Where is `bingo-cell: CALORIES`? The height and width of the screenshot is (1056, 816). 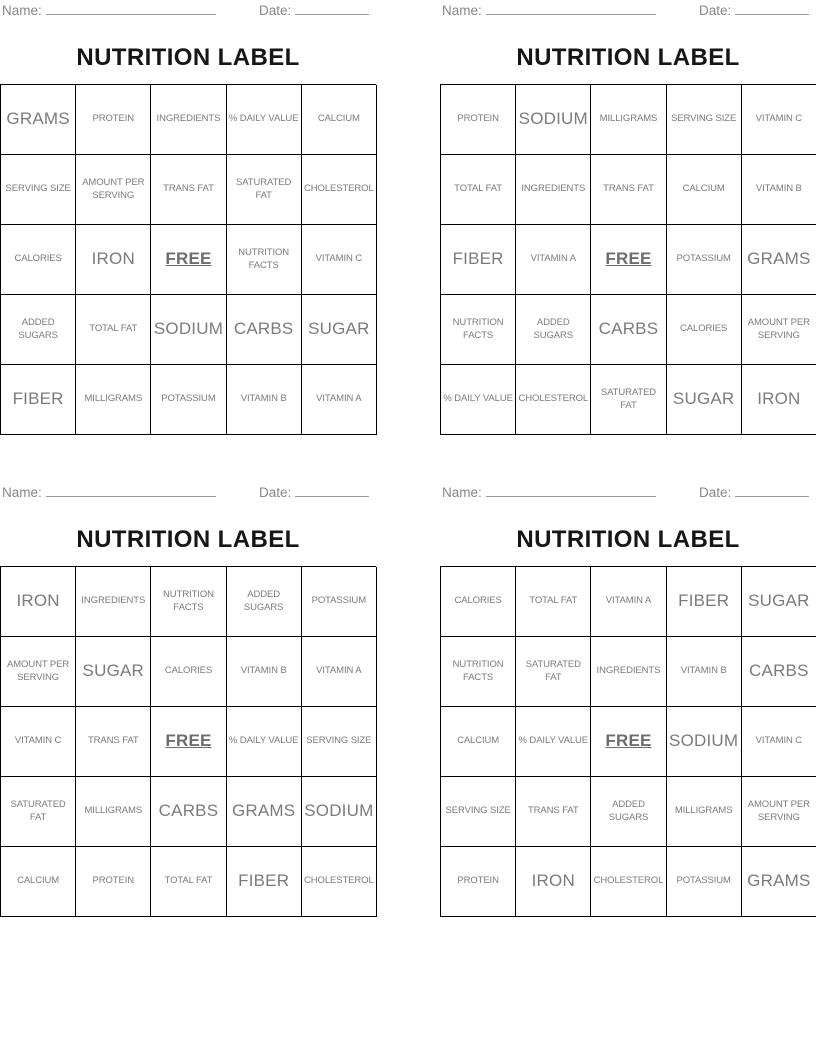
bingo-cell: CALORIES is located at coordinates (479, 602).